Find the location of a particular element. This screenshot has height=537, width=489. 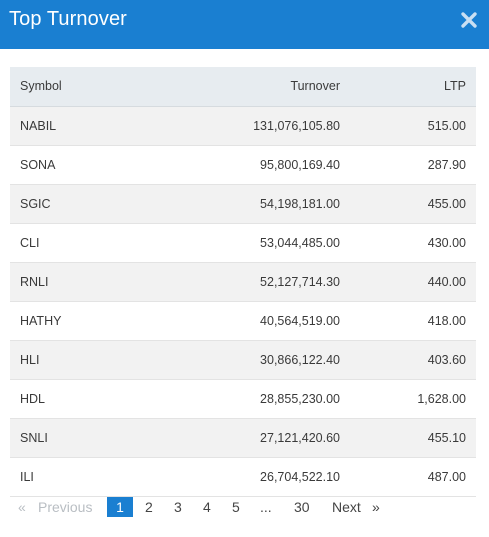

table-row: RNLI 52,127,714.30 440.00 is located at coordinates (243, 282).